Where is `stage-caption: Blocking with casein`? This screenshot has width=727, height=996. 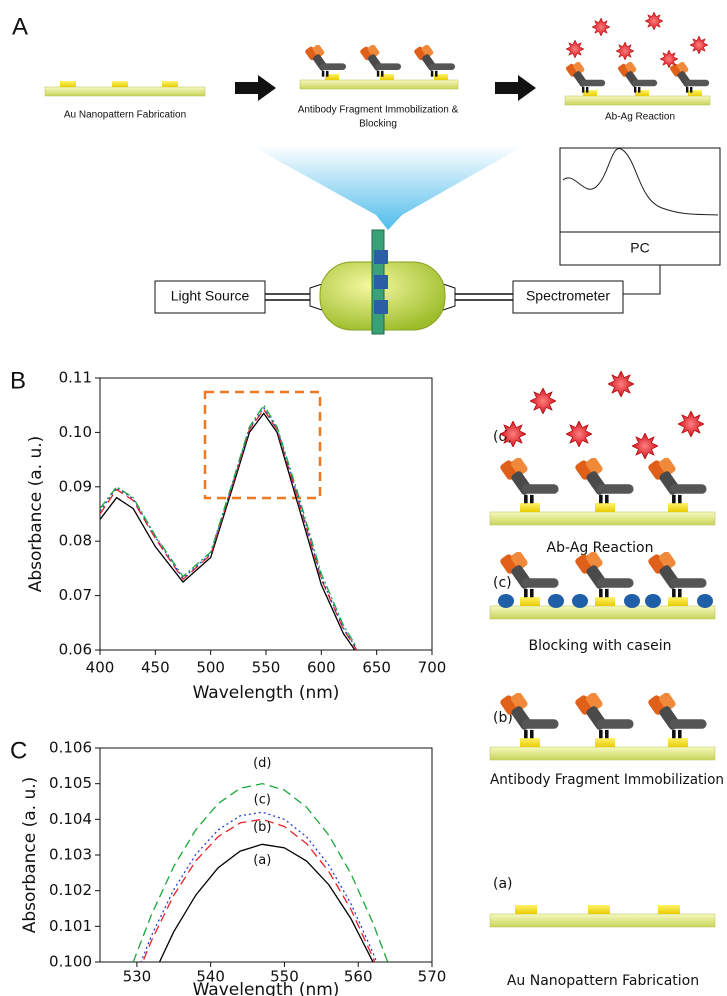 stage-caption: Blocking with casein is located at coordinates (599, 646).